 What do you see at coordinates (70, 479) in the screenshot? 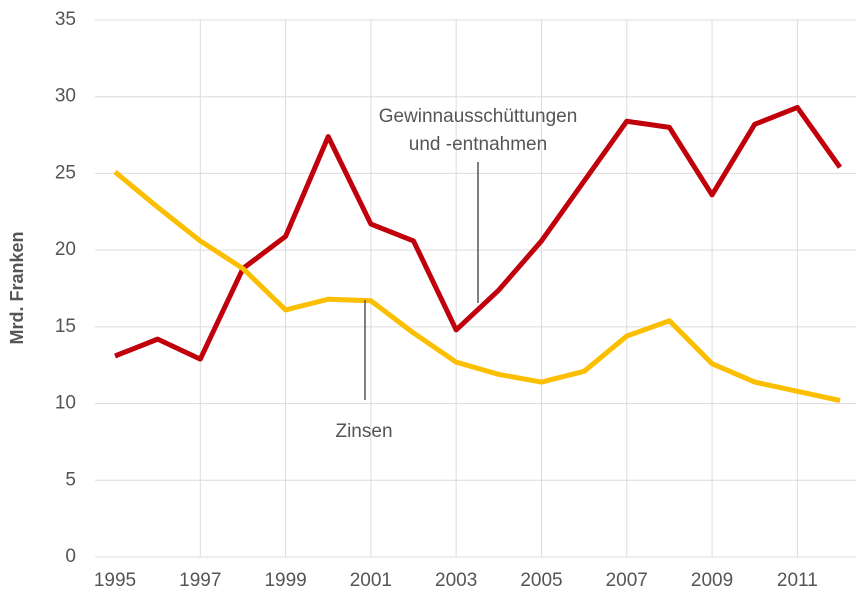
I see `y-tick-label: 5` at bounding box center [70, 479].